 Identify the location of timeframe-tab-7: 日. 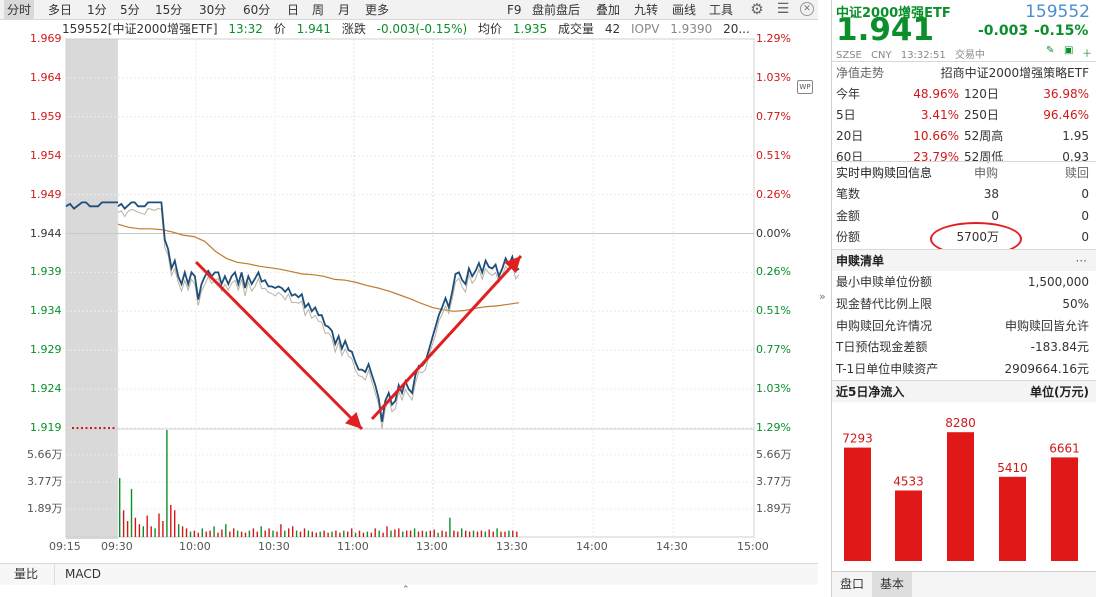
(293, 10).